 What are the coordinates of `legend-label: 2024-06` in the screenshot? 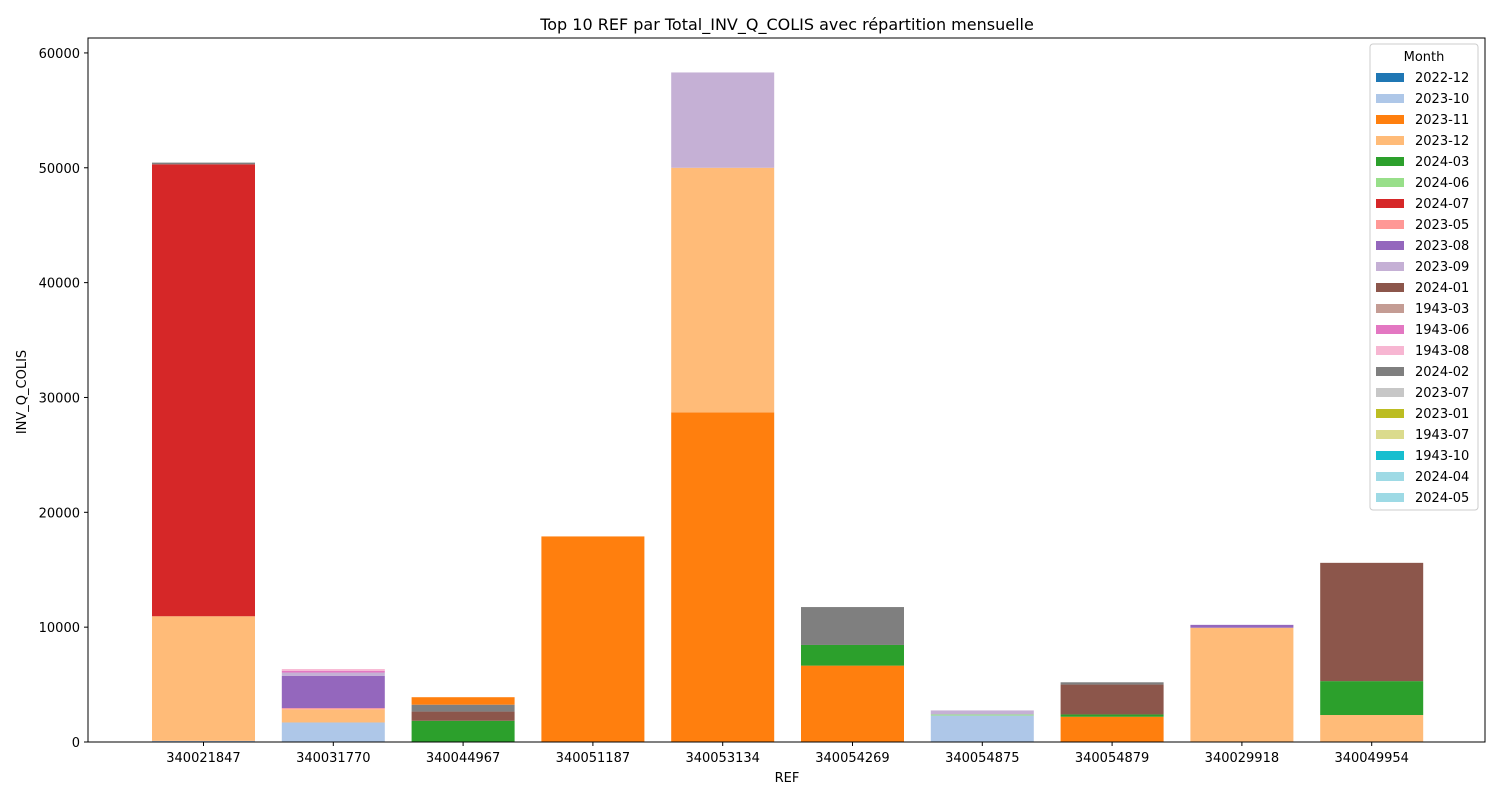 It's located at (1442, 183).